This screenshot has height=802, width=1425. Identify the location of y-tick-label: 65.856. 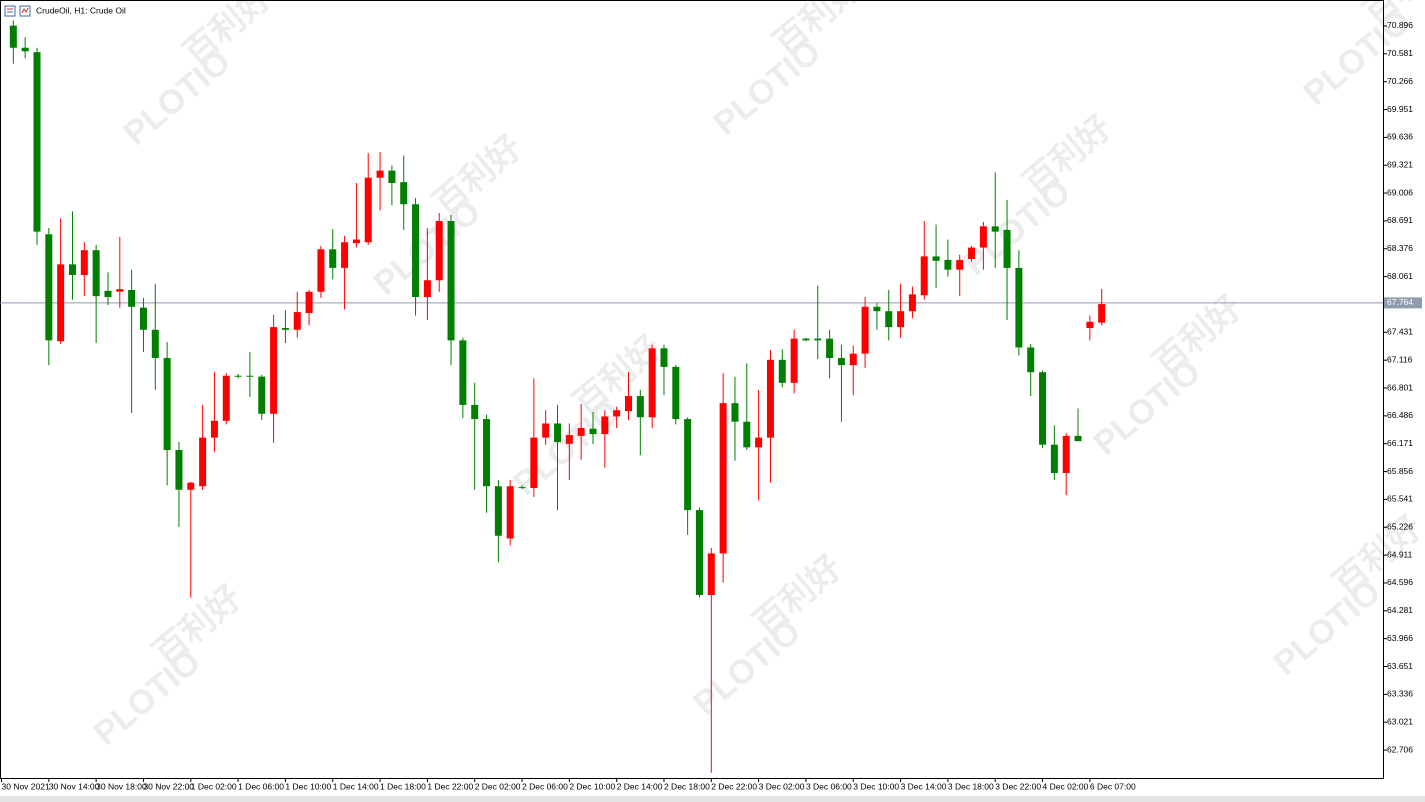
(1400, 471).